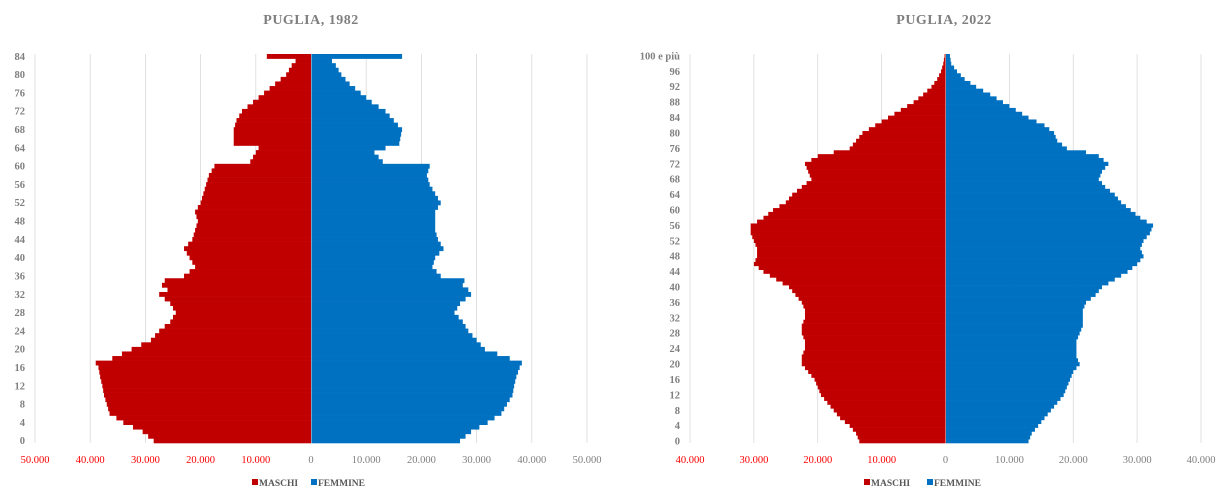 The width and height of the screenshot is (1219, 489). What do you see at coordinates (753, 460) in the screenshot?
I see `x-tick-label: 30.000` at bounding box center [753, 460].